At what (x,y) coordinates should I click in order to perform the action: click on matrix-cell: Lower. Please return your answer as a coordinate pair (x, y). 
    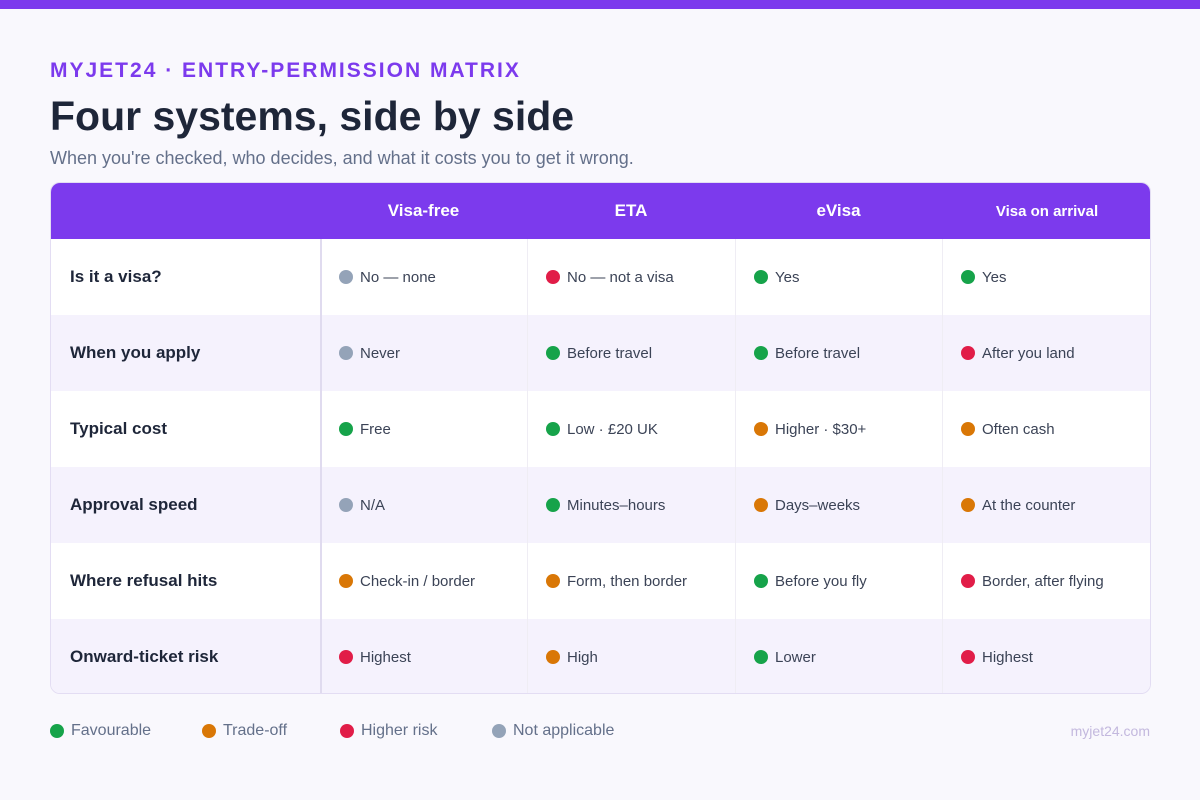
    Looking at the image, I should click on (785, 656).